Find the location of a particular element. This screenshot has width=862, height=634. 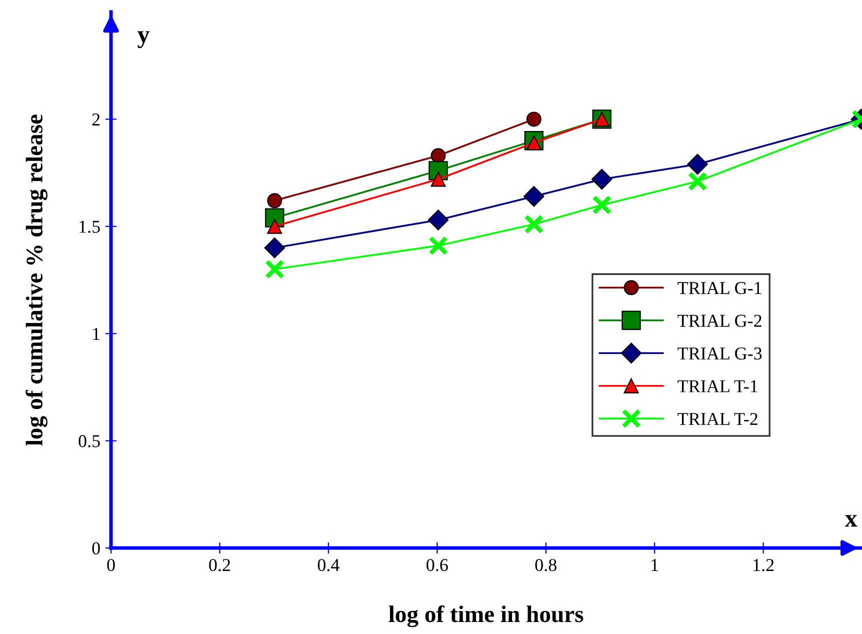

y-tick-label: 0 is located at coordinates (96, 548).